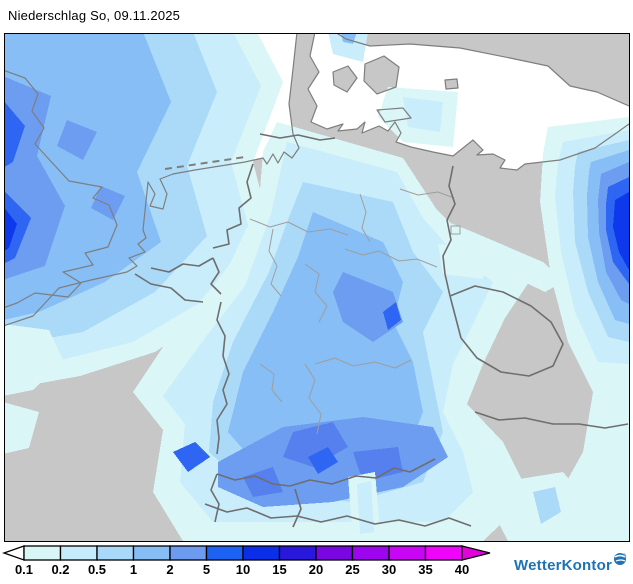  I want to click on legend-tick-label: 35, so click(425, 569).